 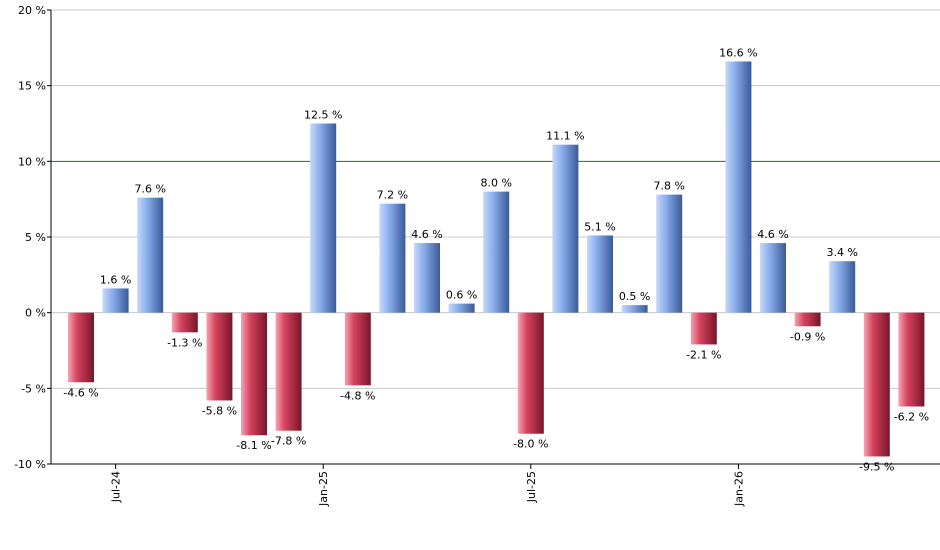 I want to click on x-axis-ticks: Jul-24 Jan-25 Jul-25 Jan-26, so click(x=427, y=485).